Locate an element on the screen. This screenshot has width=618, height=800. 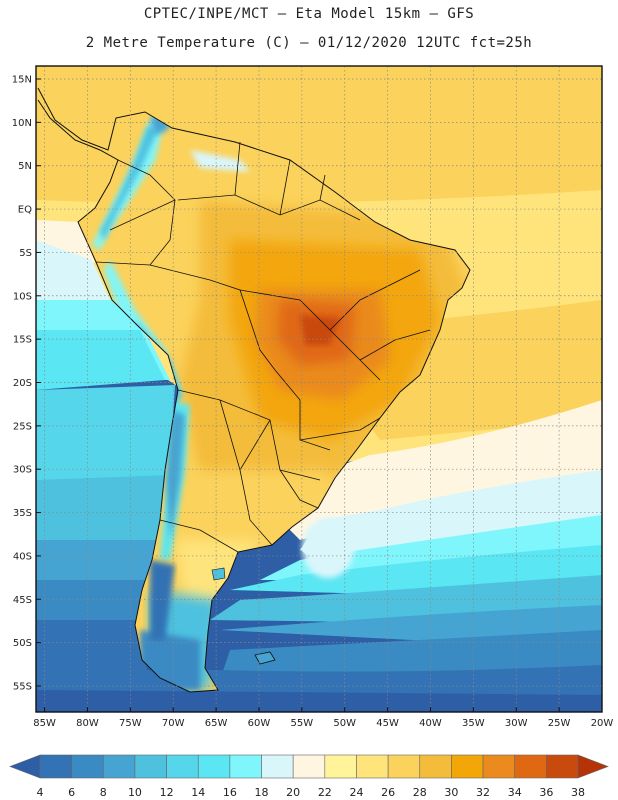
lat-tick-label: 15N is located at coordinates (22, 80).